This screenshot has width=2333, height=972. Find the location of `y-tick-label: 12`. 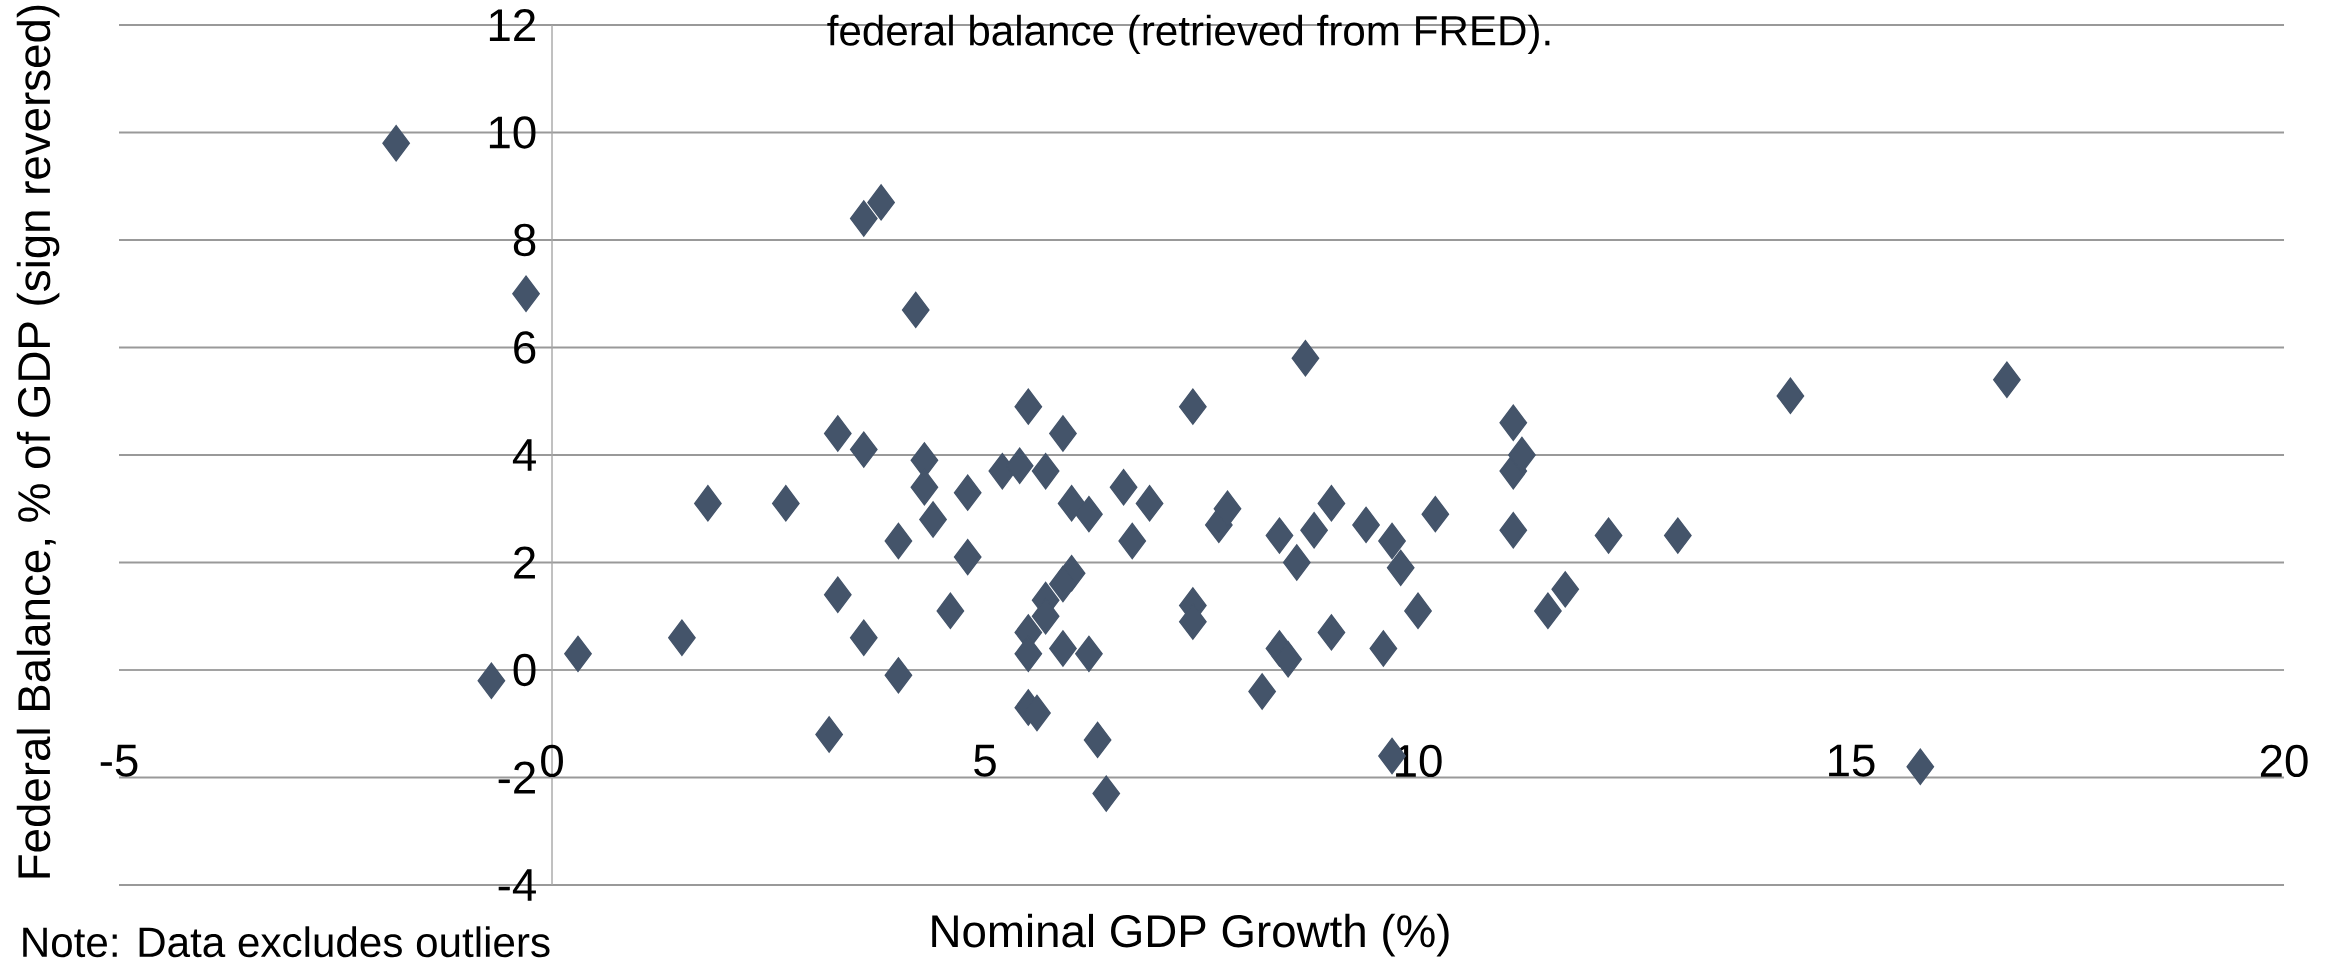

y-tick-label: 12 is located at coordinates (512, 25).